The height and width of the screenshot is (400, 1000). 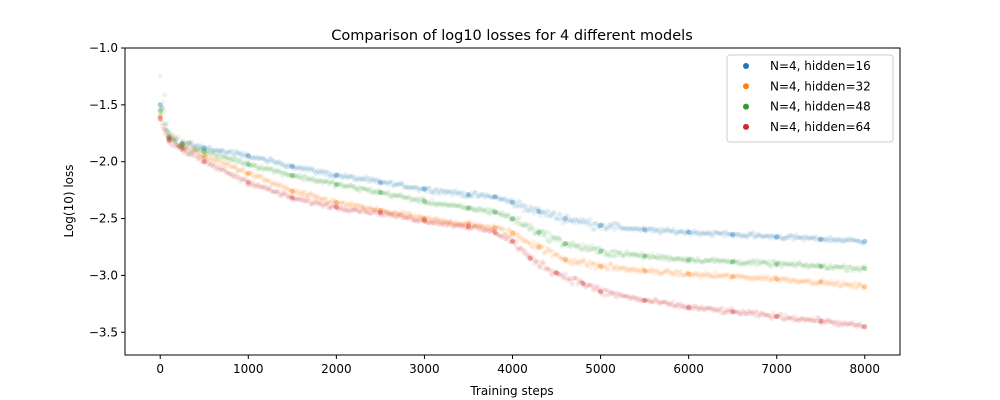 I want to click on x-tick-label: 0, so click(x=160, y=369).